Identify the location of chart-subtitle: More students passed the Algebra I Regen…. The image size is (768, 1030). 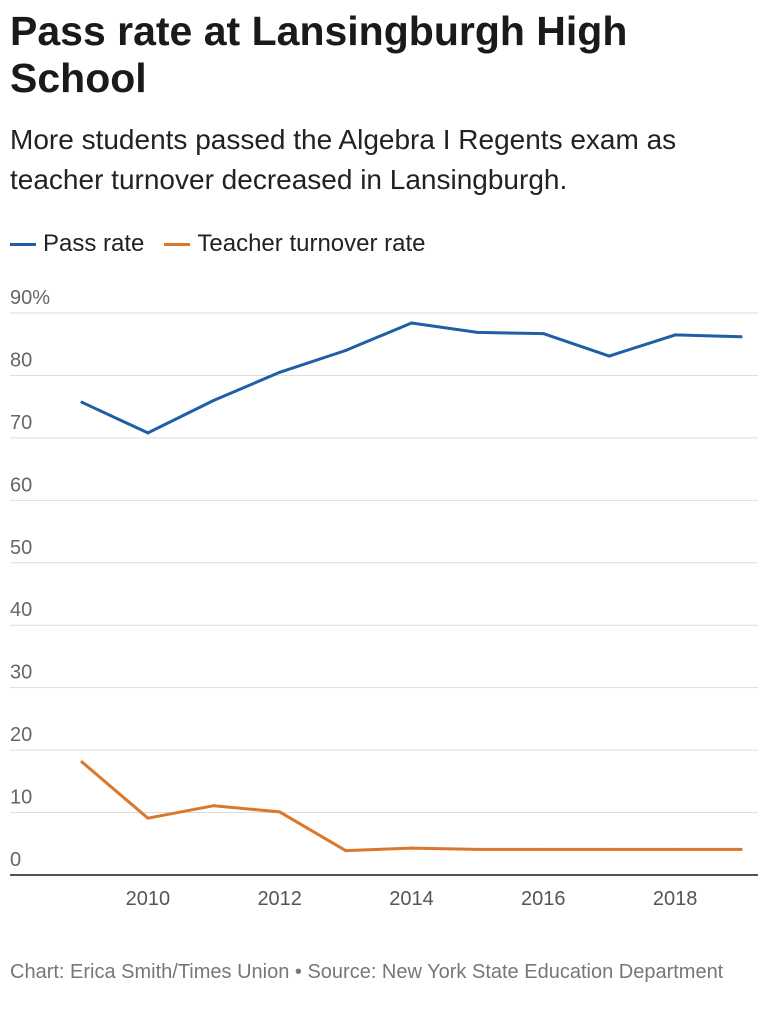
(343, 159).